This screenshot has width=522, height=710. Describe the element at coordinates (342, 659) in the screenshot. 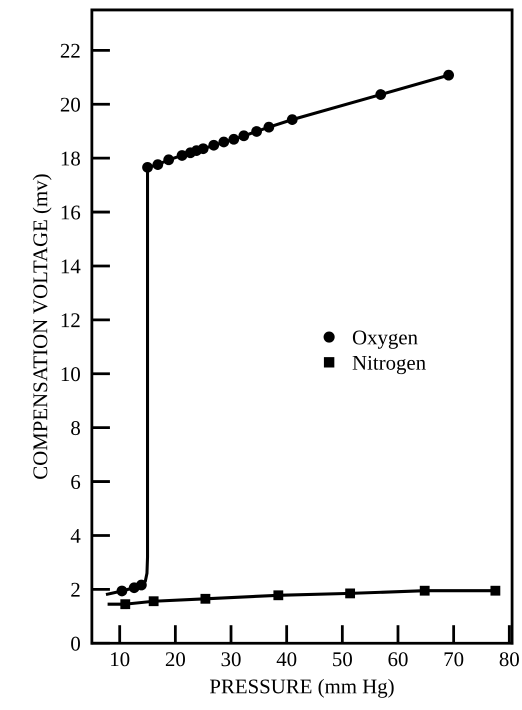

I see `x-tick-label: 50` at that location.